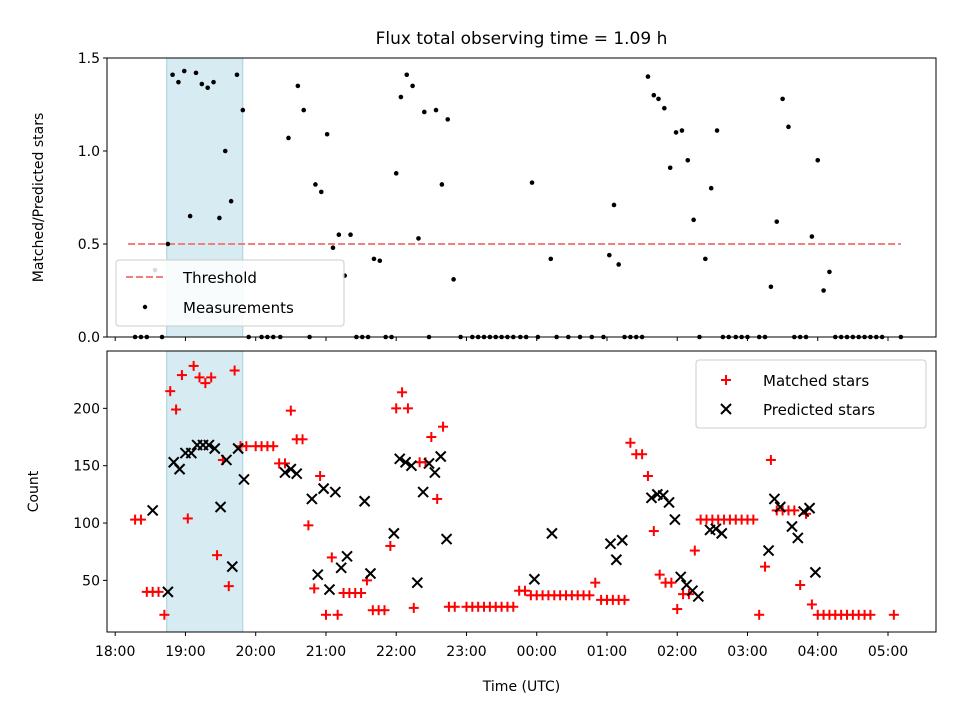 Image resolution: width=960 pixels, height=724 pixels. What do you see at coordinates (811, 394) in the screenshot?
I see `legend-box` at bounding box center [811, 394].